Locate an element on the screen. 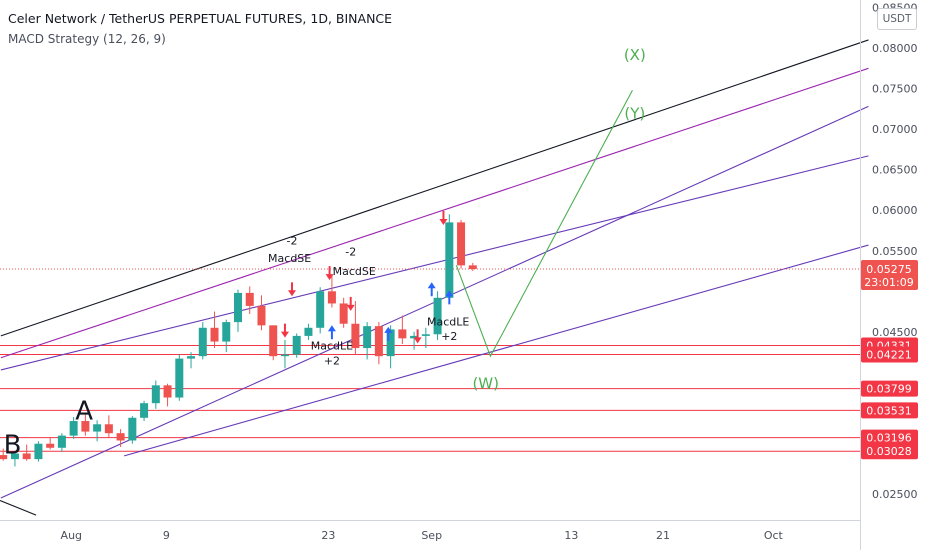  price-tick-label: 0.06000 is located at coordinates (895, 210).